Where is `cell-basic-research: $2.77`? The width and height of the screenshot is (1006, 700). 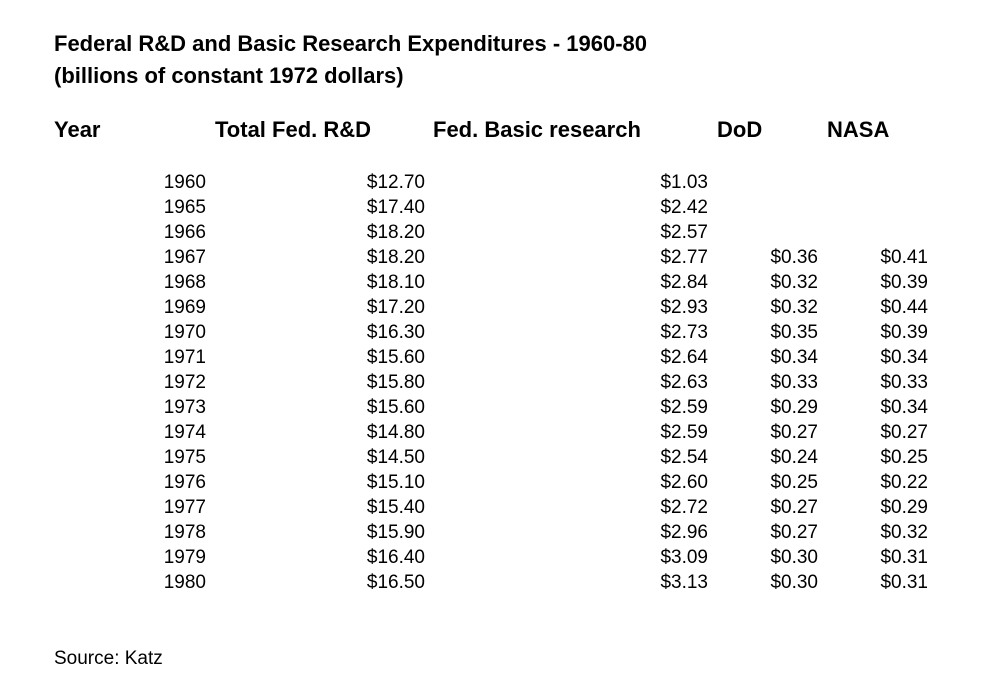 cell-basic-research: $2.77 is located at coordinates (684, 257).